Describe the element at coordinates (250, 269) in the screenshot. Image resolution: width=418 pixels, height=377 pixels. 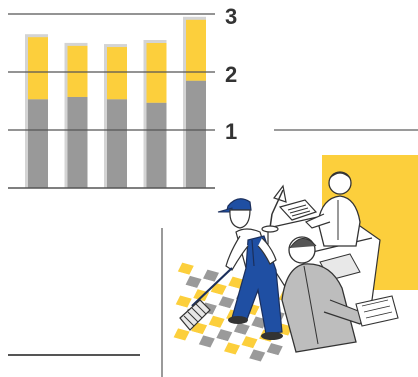
I see `janitor-icon` at that location.